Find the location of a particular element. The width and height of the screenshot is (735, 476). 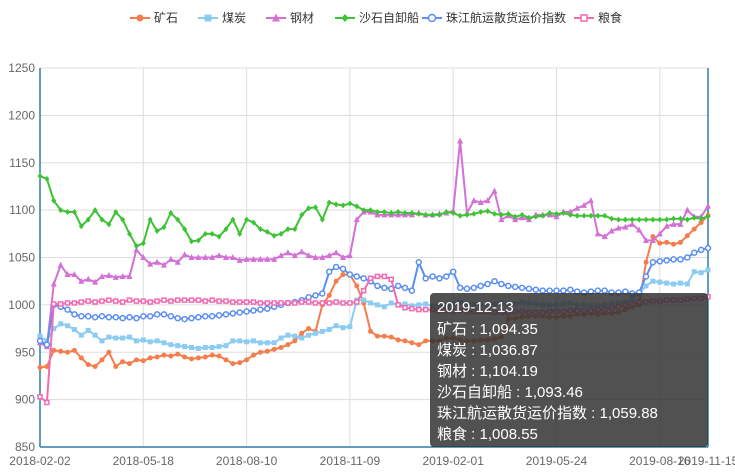

tooltip-box is located at coordinates (569, 370).